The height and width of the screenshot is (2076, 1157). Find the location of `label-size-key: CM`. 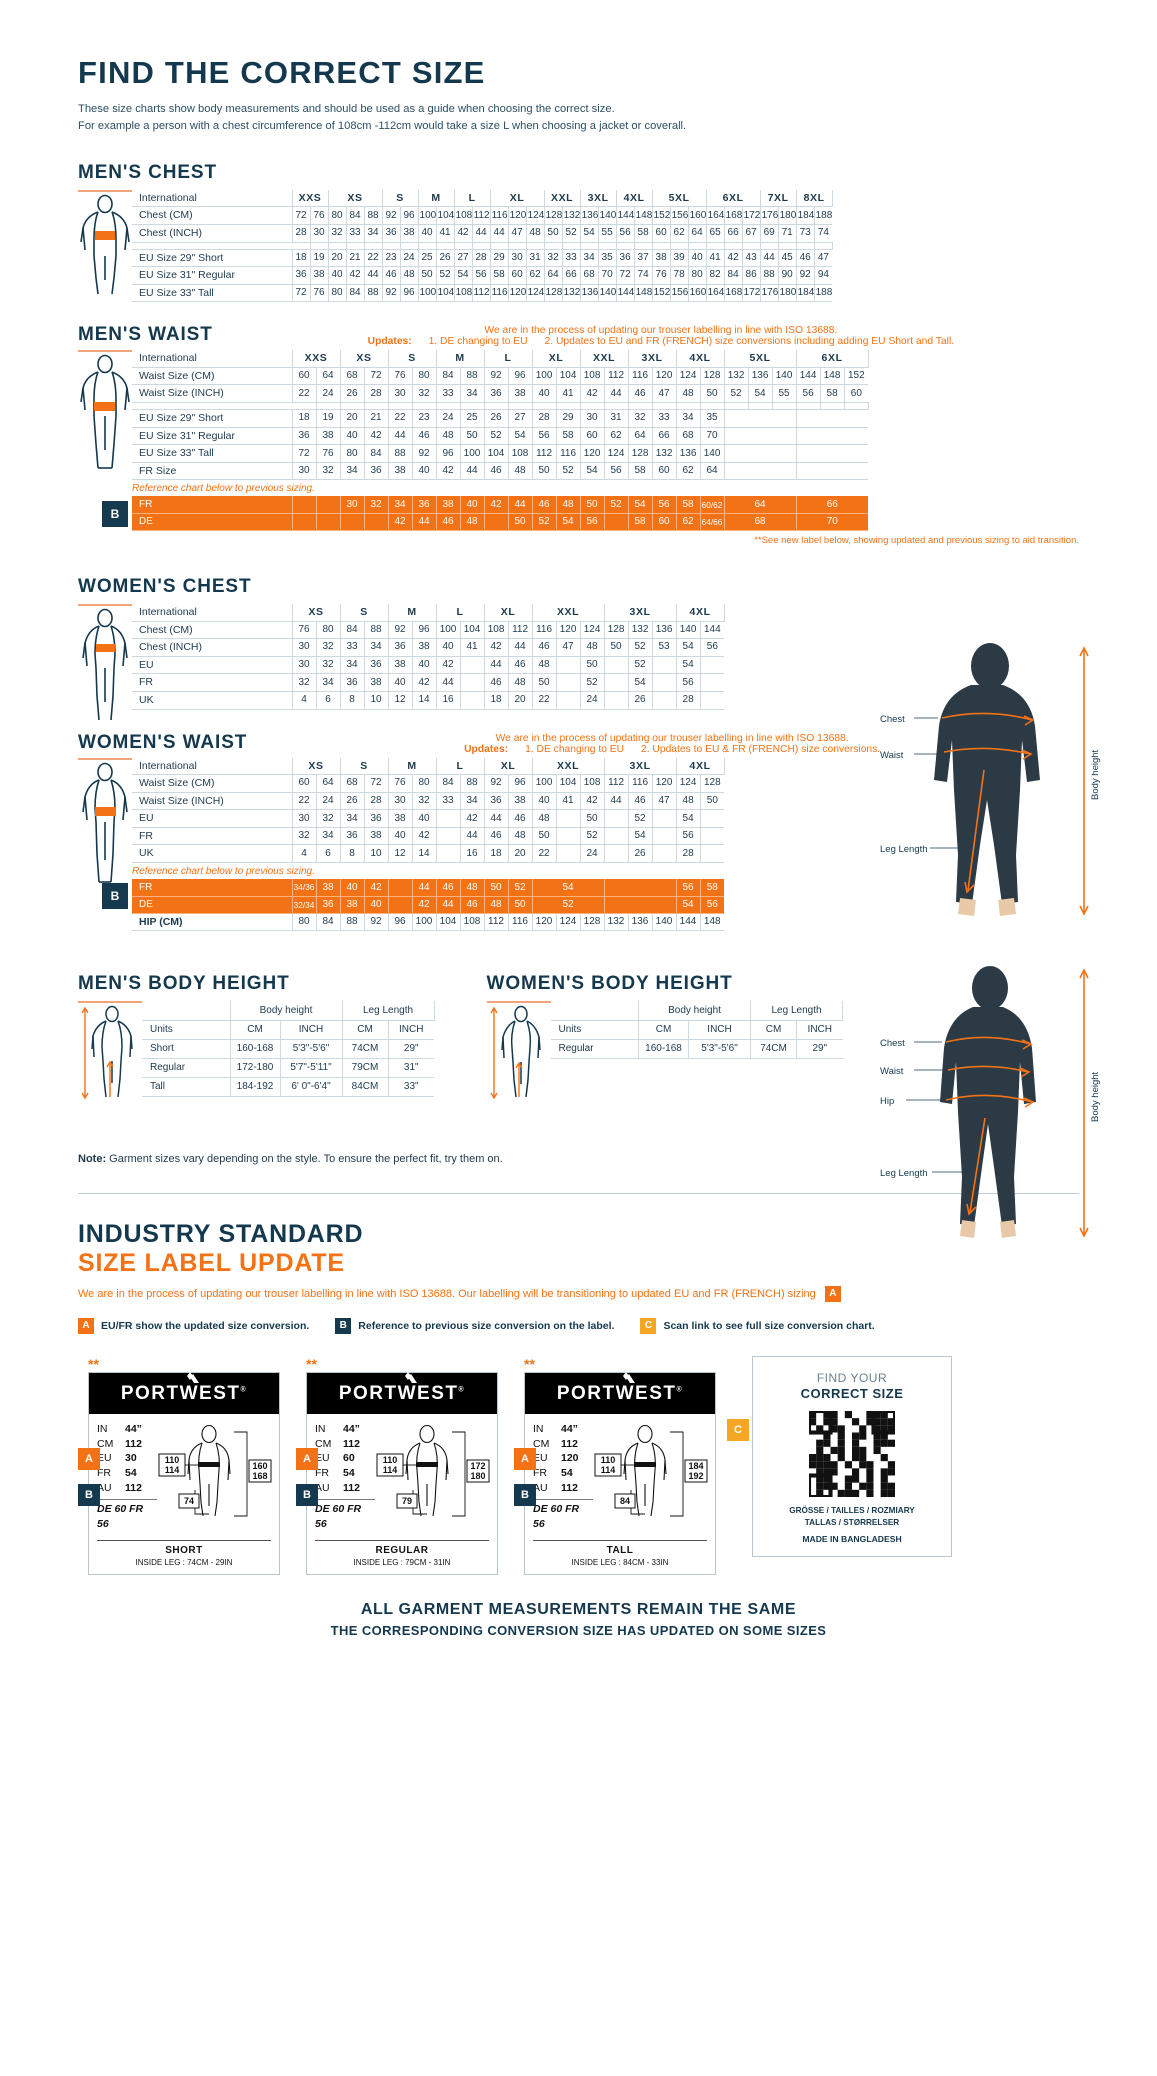

label-size-key: CM is located at coordinates (105, 1443).